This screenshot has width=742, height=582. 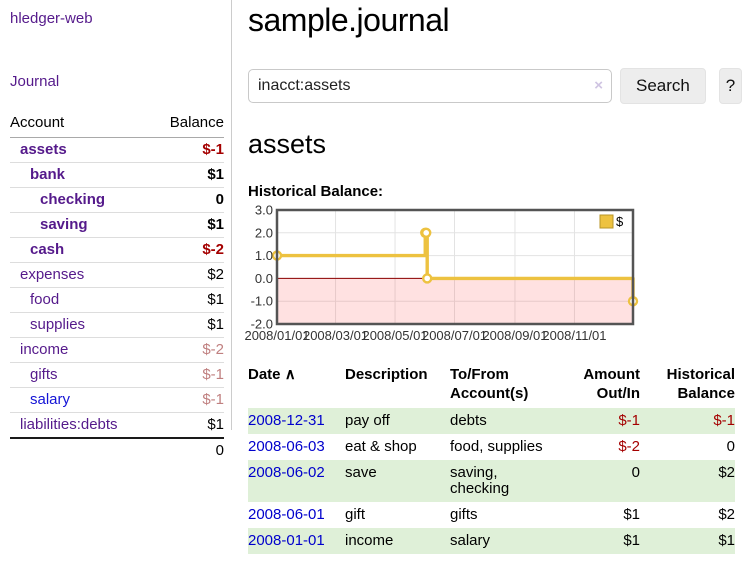 What do you see at coordinates (188, 124) in the screenshot?
I see `accounts-header-balance: Balance` at bounding box center [188, 124].